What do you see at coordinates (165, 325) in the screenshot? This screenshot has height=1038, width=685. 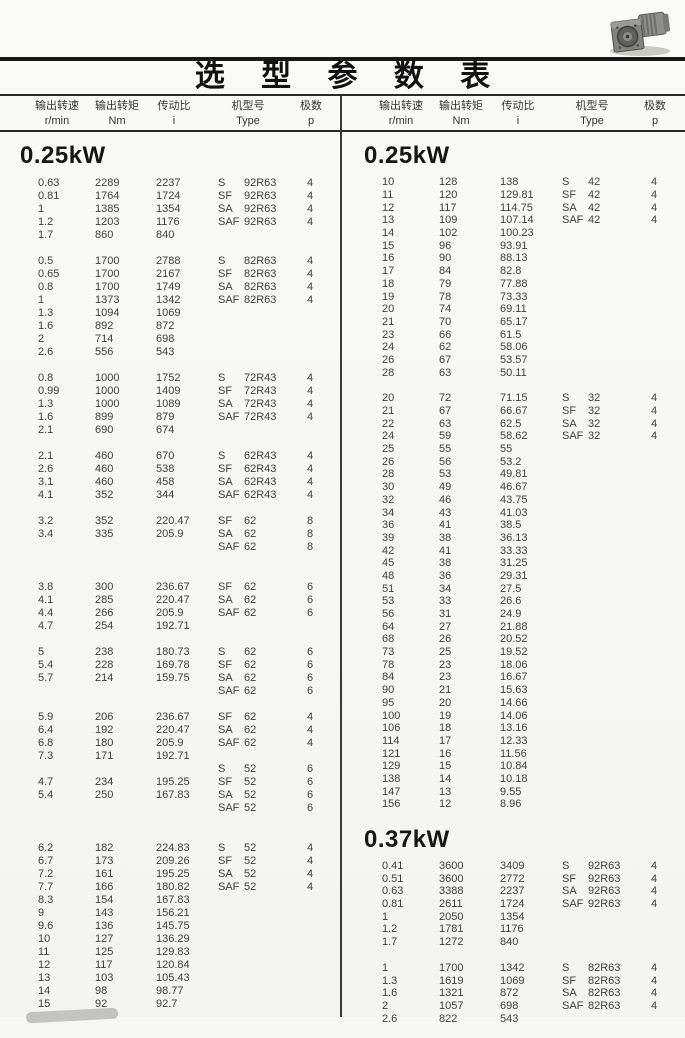 I see `ratio-cell: 872` at bounding box center [165, 325].